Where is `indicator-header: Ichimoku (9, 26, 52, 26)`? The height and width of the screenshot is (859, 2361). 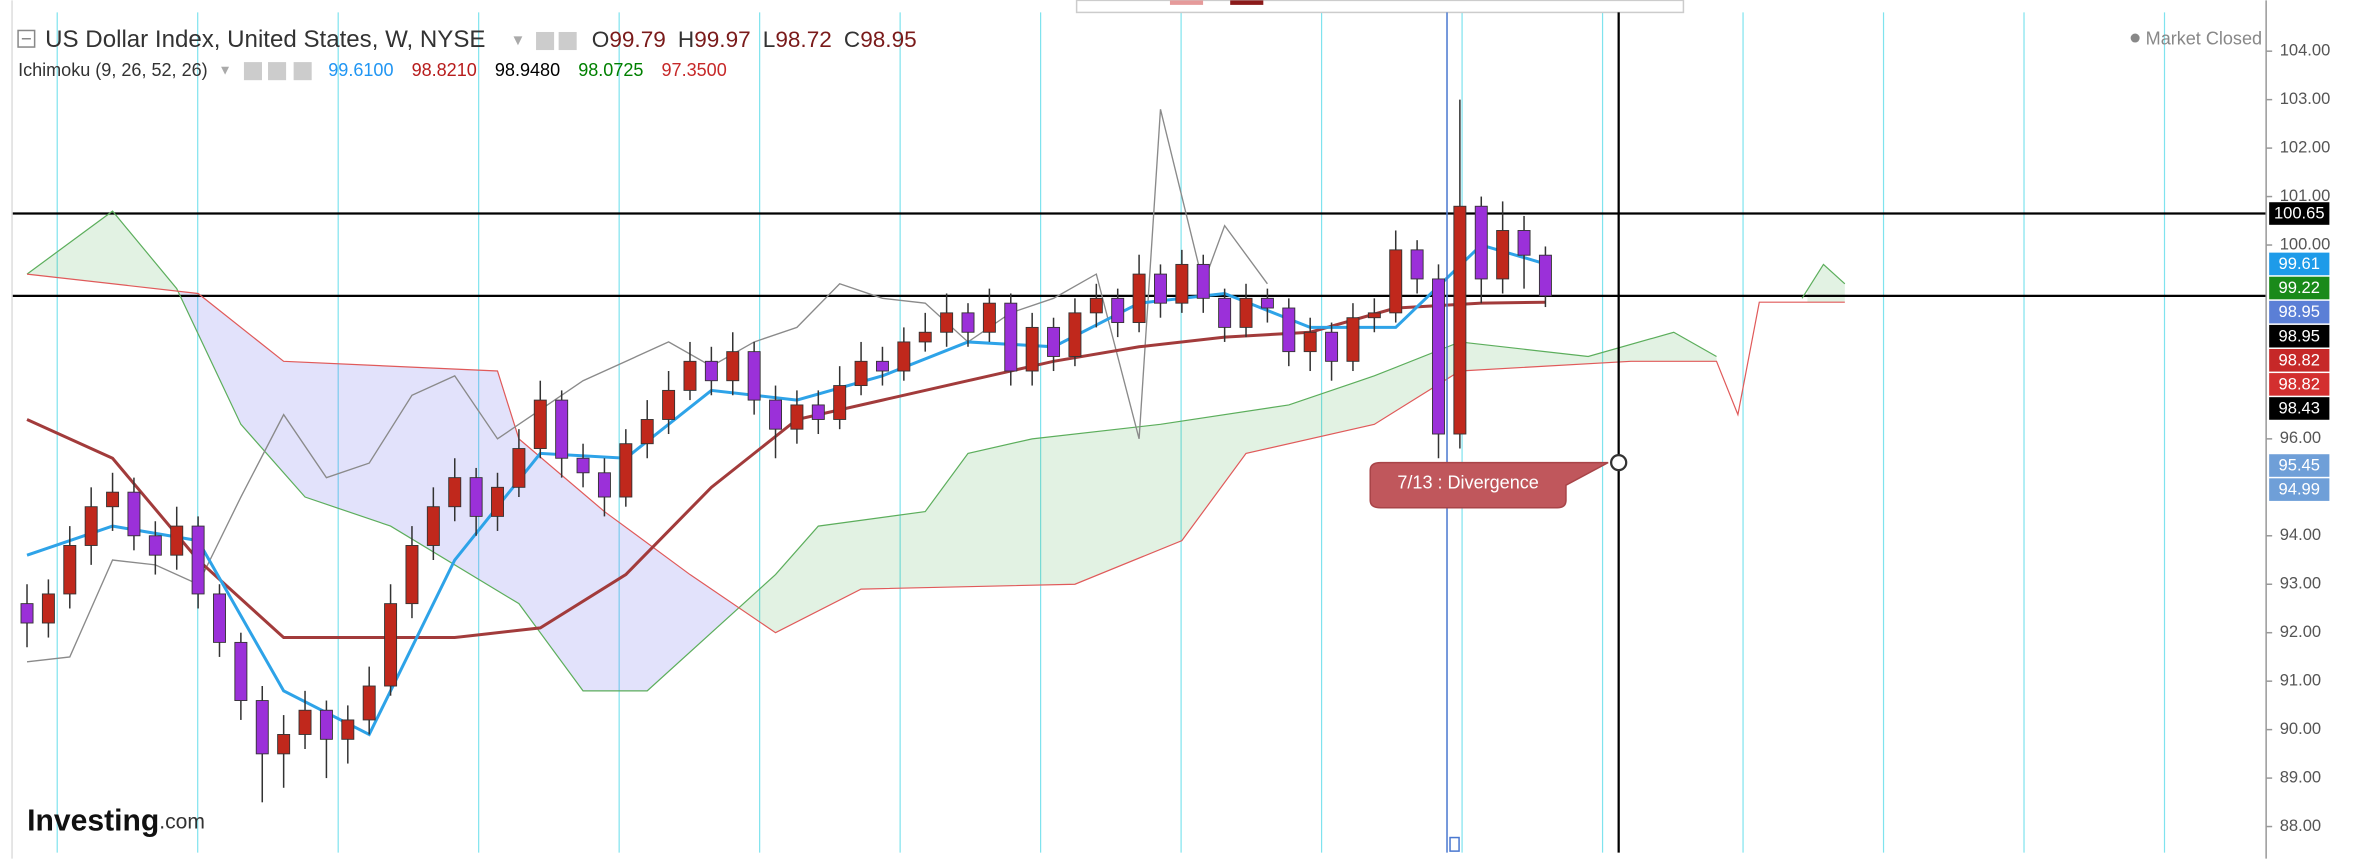
indicator-header: Ichimoku (9, 26, 52, 26) is located at coordinates (113, 70).